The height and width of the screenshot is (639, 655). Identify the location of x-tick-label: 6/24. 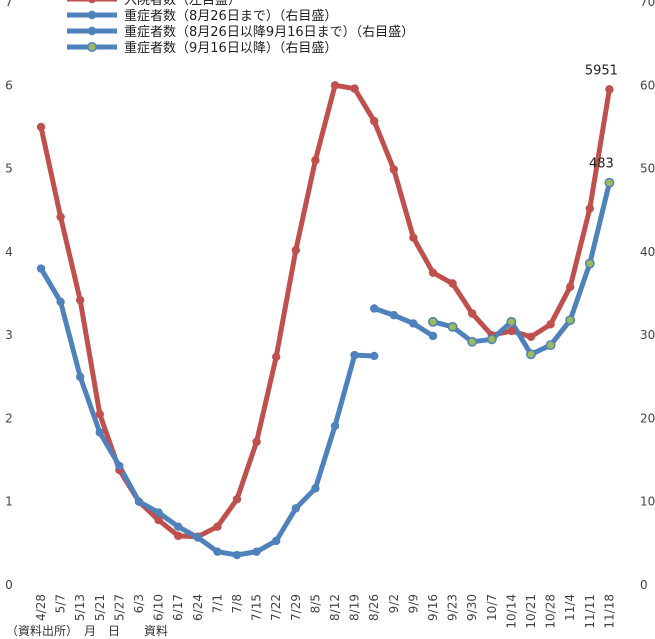
(198, 607).